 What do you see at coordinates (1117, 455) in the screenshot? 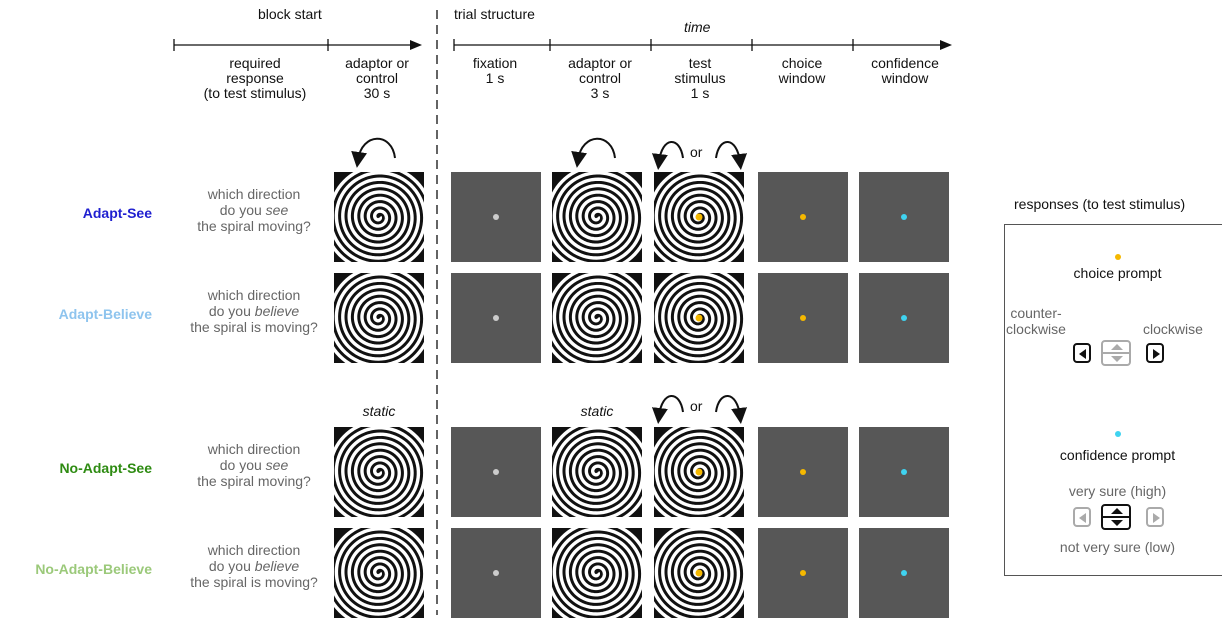
I see `confidence-prompt-label: confidence prompt` at bounding box center [1117, 455].